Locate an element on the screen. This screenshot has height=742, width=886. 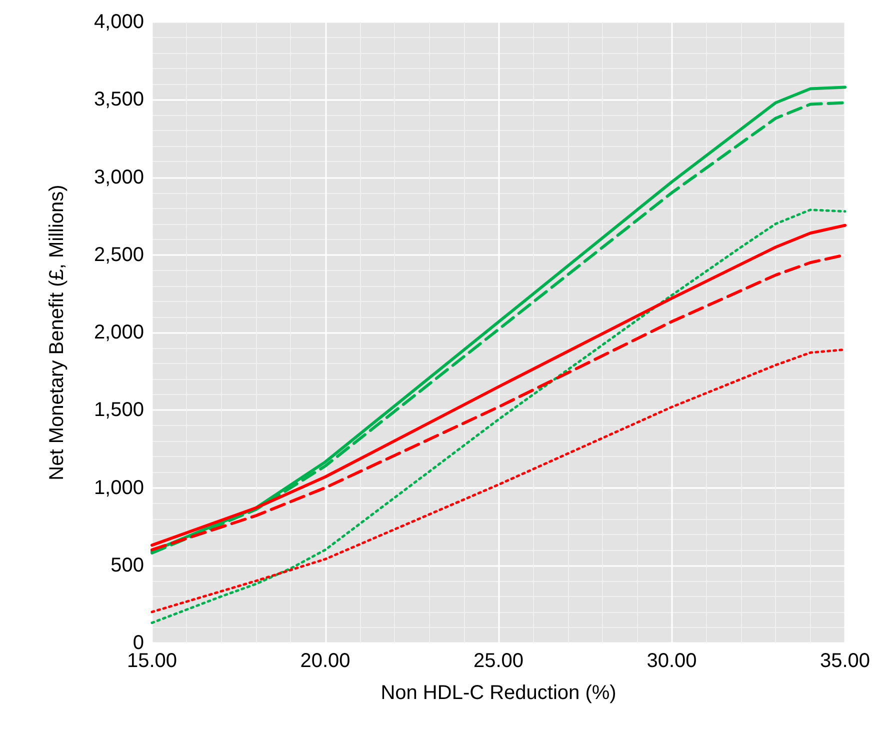
y-tick-label: 1,000 is located at coordinates (119, 487).